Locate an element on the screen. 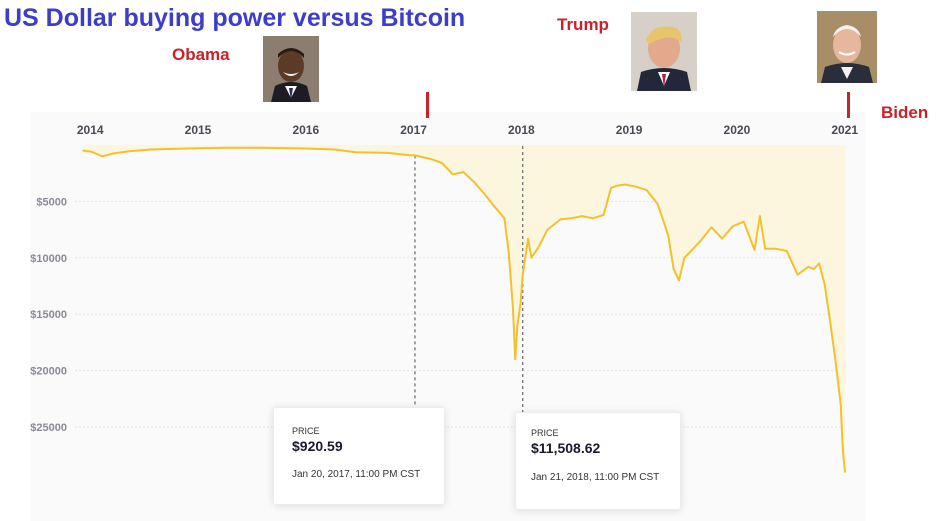 The width and height of the screenshot is (945, 521). x-tick-label: 2021 is located at coordinates (844, 130).